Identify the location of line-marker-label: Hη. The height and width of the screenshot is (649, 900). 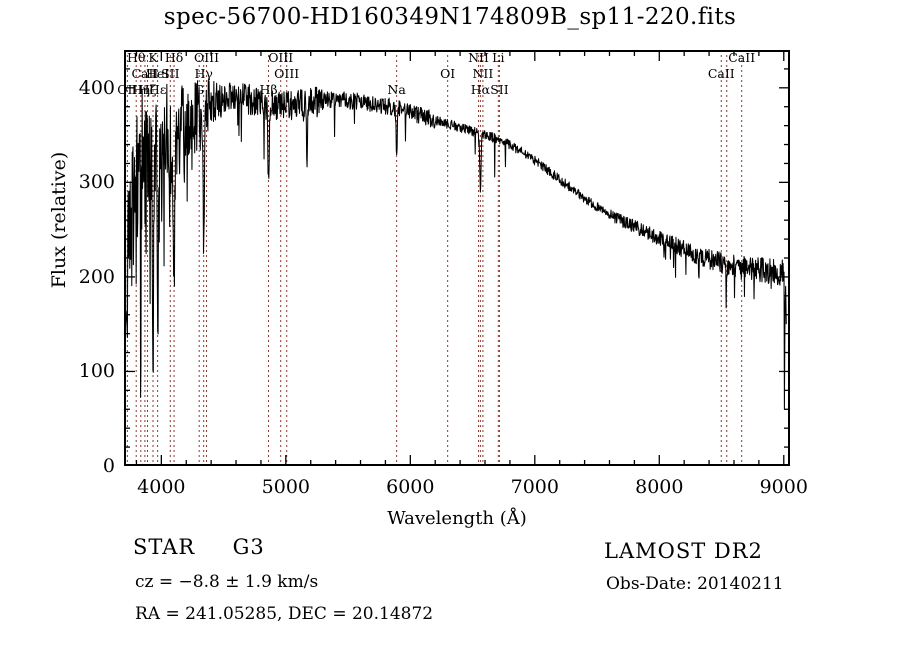
(140, 89).